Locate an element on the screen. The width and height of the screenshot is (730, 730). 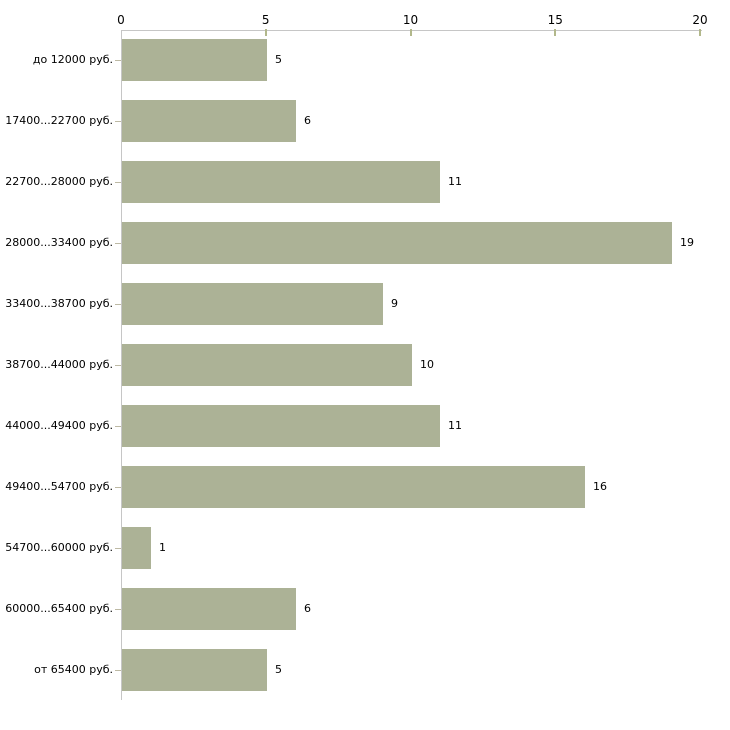
x-tick-label: 5 is located at coordinates (265, 20).